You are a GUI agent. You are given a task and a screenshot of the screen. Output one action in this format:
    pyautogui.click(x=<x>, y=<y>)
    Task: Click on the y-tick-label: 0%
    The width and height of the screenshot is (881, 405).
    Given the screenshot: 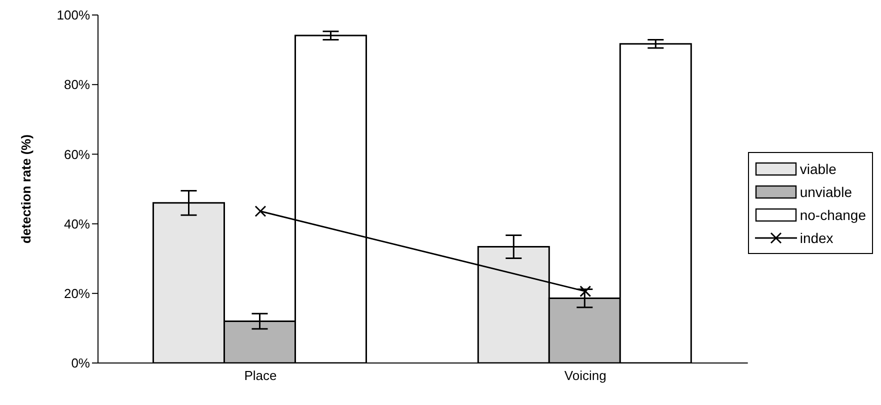 What is the action you would take?
    pyautogui.click(x=80, y=363)
    